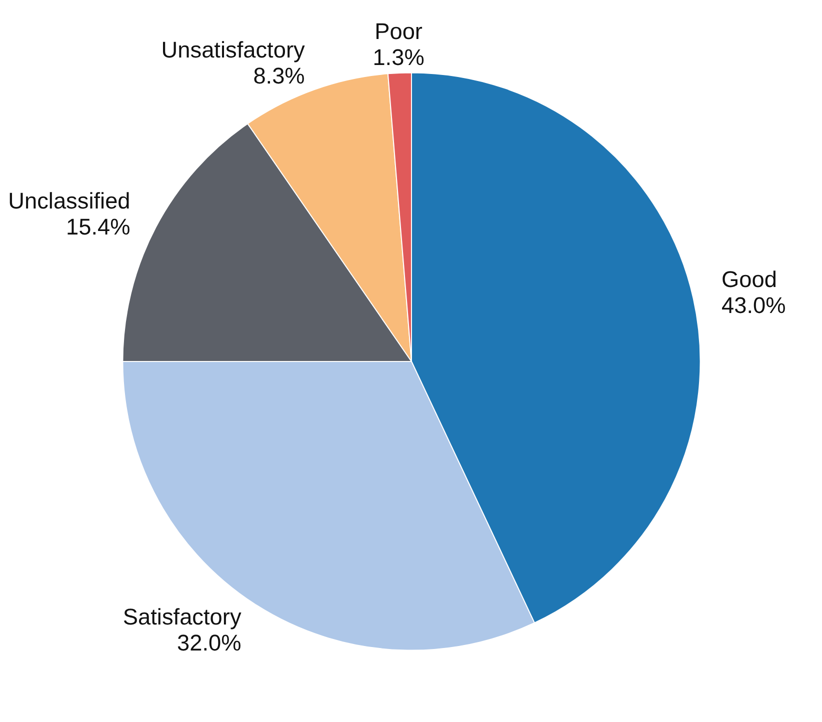 The image size is (822, 722). What do you see at coordinates (749, 279) in the screenshot?
I see `slice-label: Good` at bounding box center [749, 279].